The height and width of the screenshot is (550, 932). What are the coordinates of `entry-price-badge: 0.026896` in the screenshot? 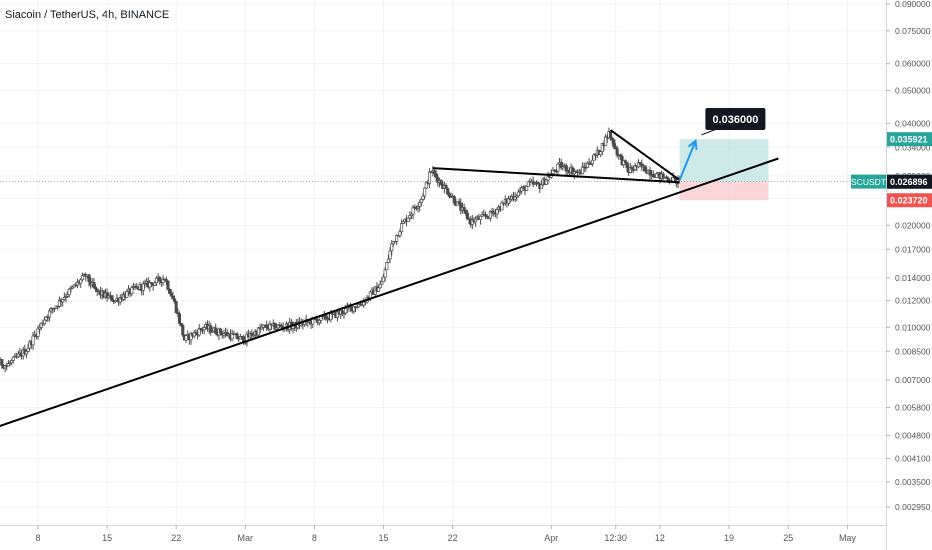 It's located at (909, 181).